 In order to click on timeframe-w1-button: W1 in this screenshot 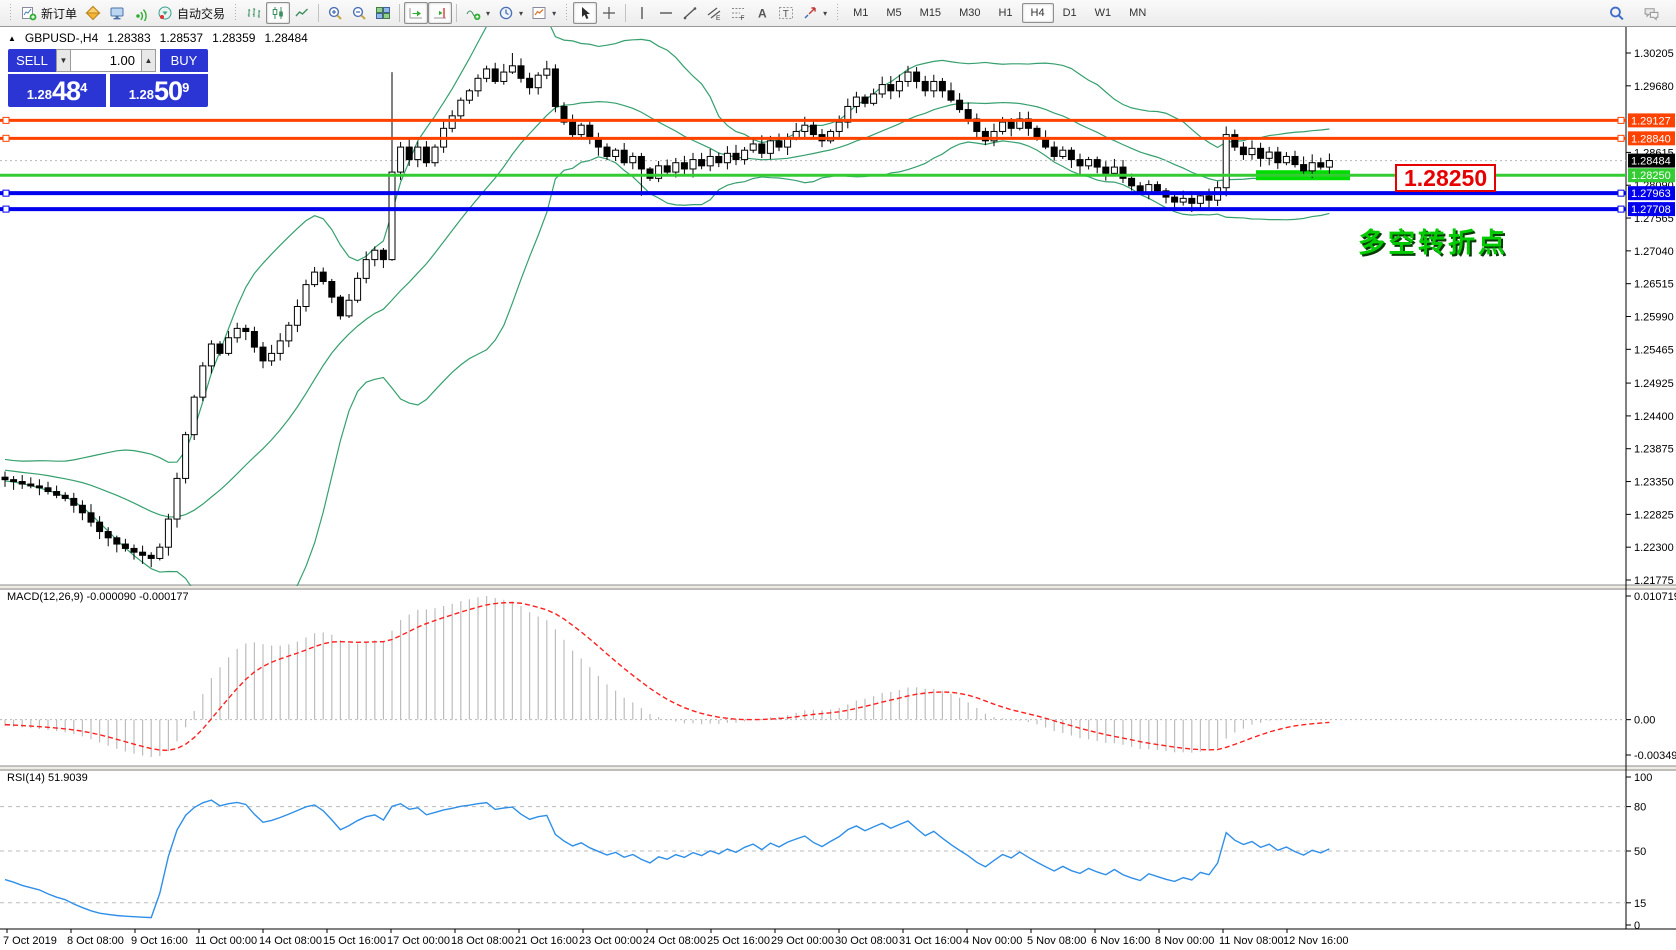, I will do `click(1103, 13)`.